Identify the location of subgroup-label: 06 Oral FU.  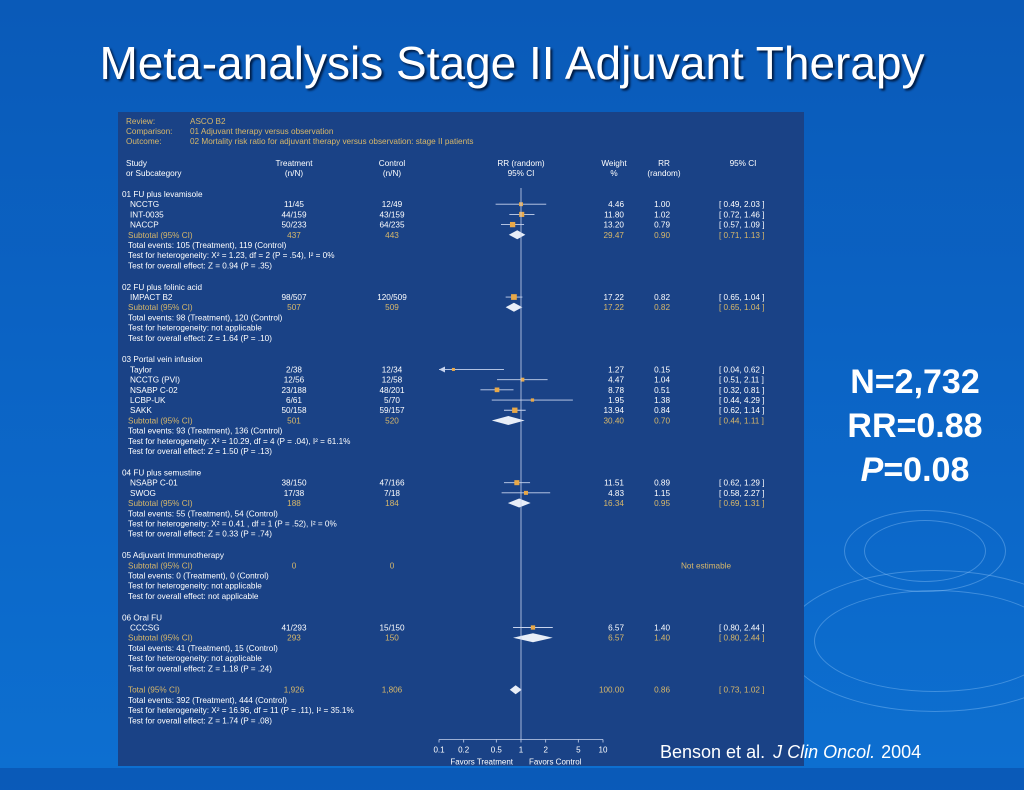
(142, 617).